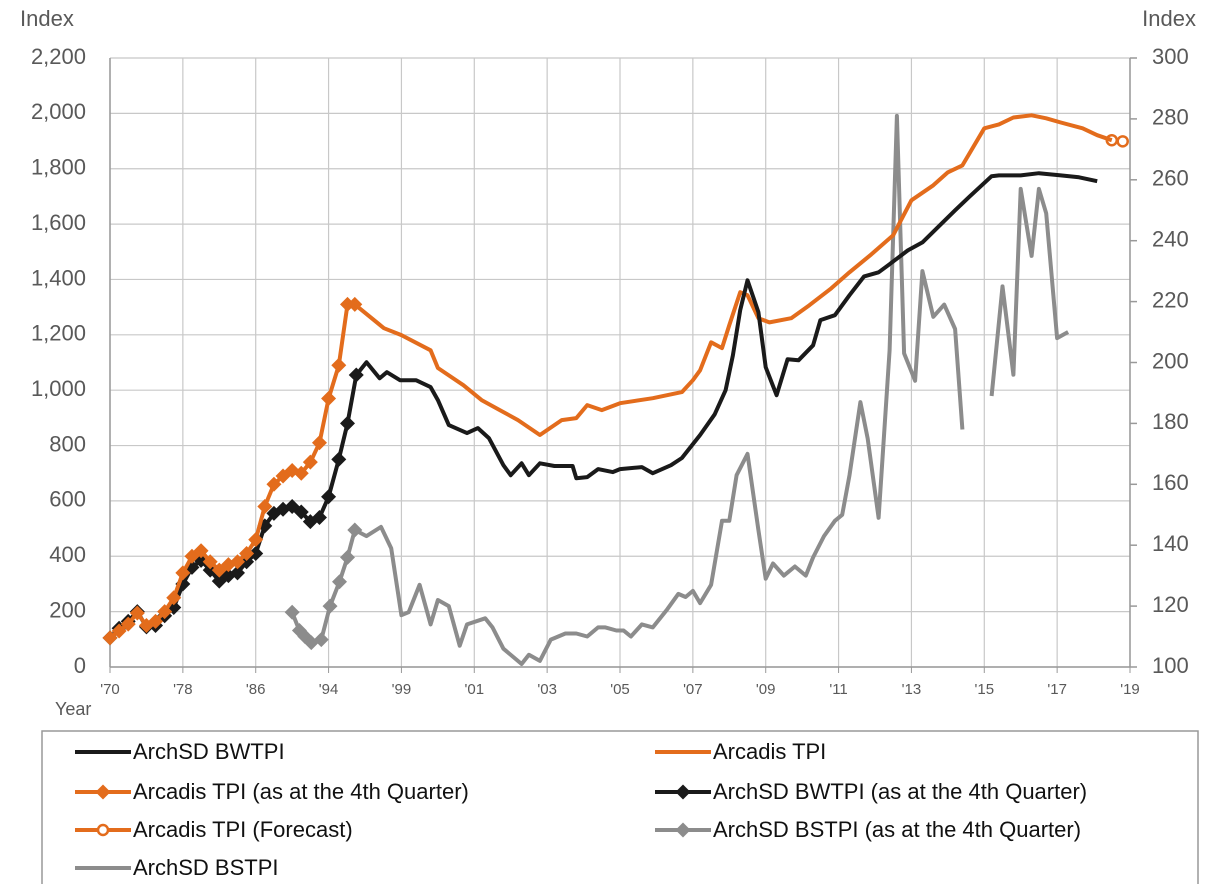 This screenshot has height=884, width=1224. I want to click on y-tick-label: 1,600, so click(58, 222).